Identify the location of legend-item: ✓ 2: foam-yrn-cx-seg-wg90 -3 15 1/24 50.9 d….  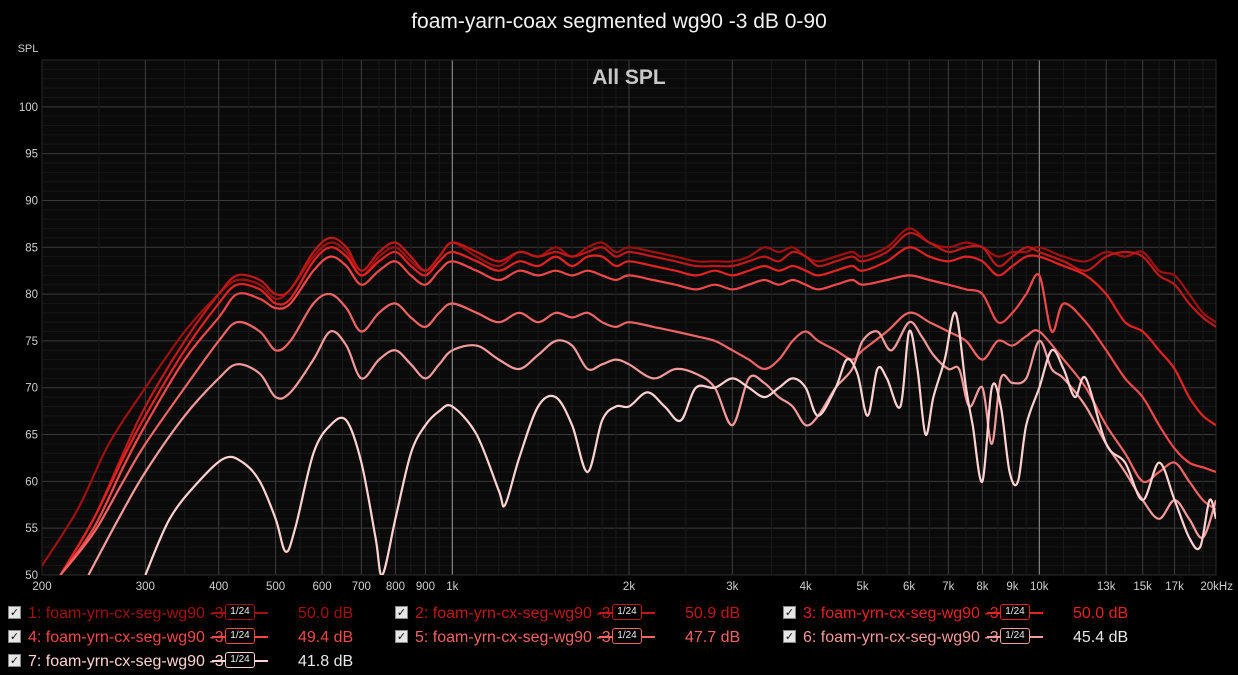
(567, 612).